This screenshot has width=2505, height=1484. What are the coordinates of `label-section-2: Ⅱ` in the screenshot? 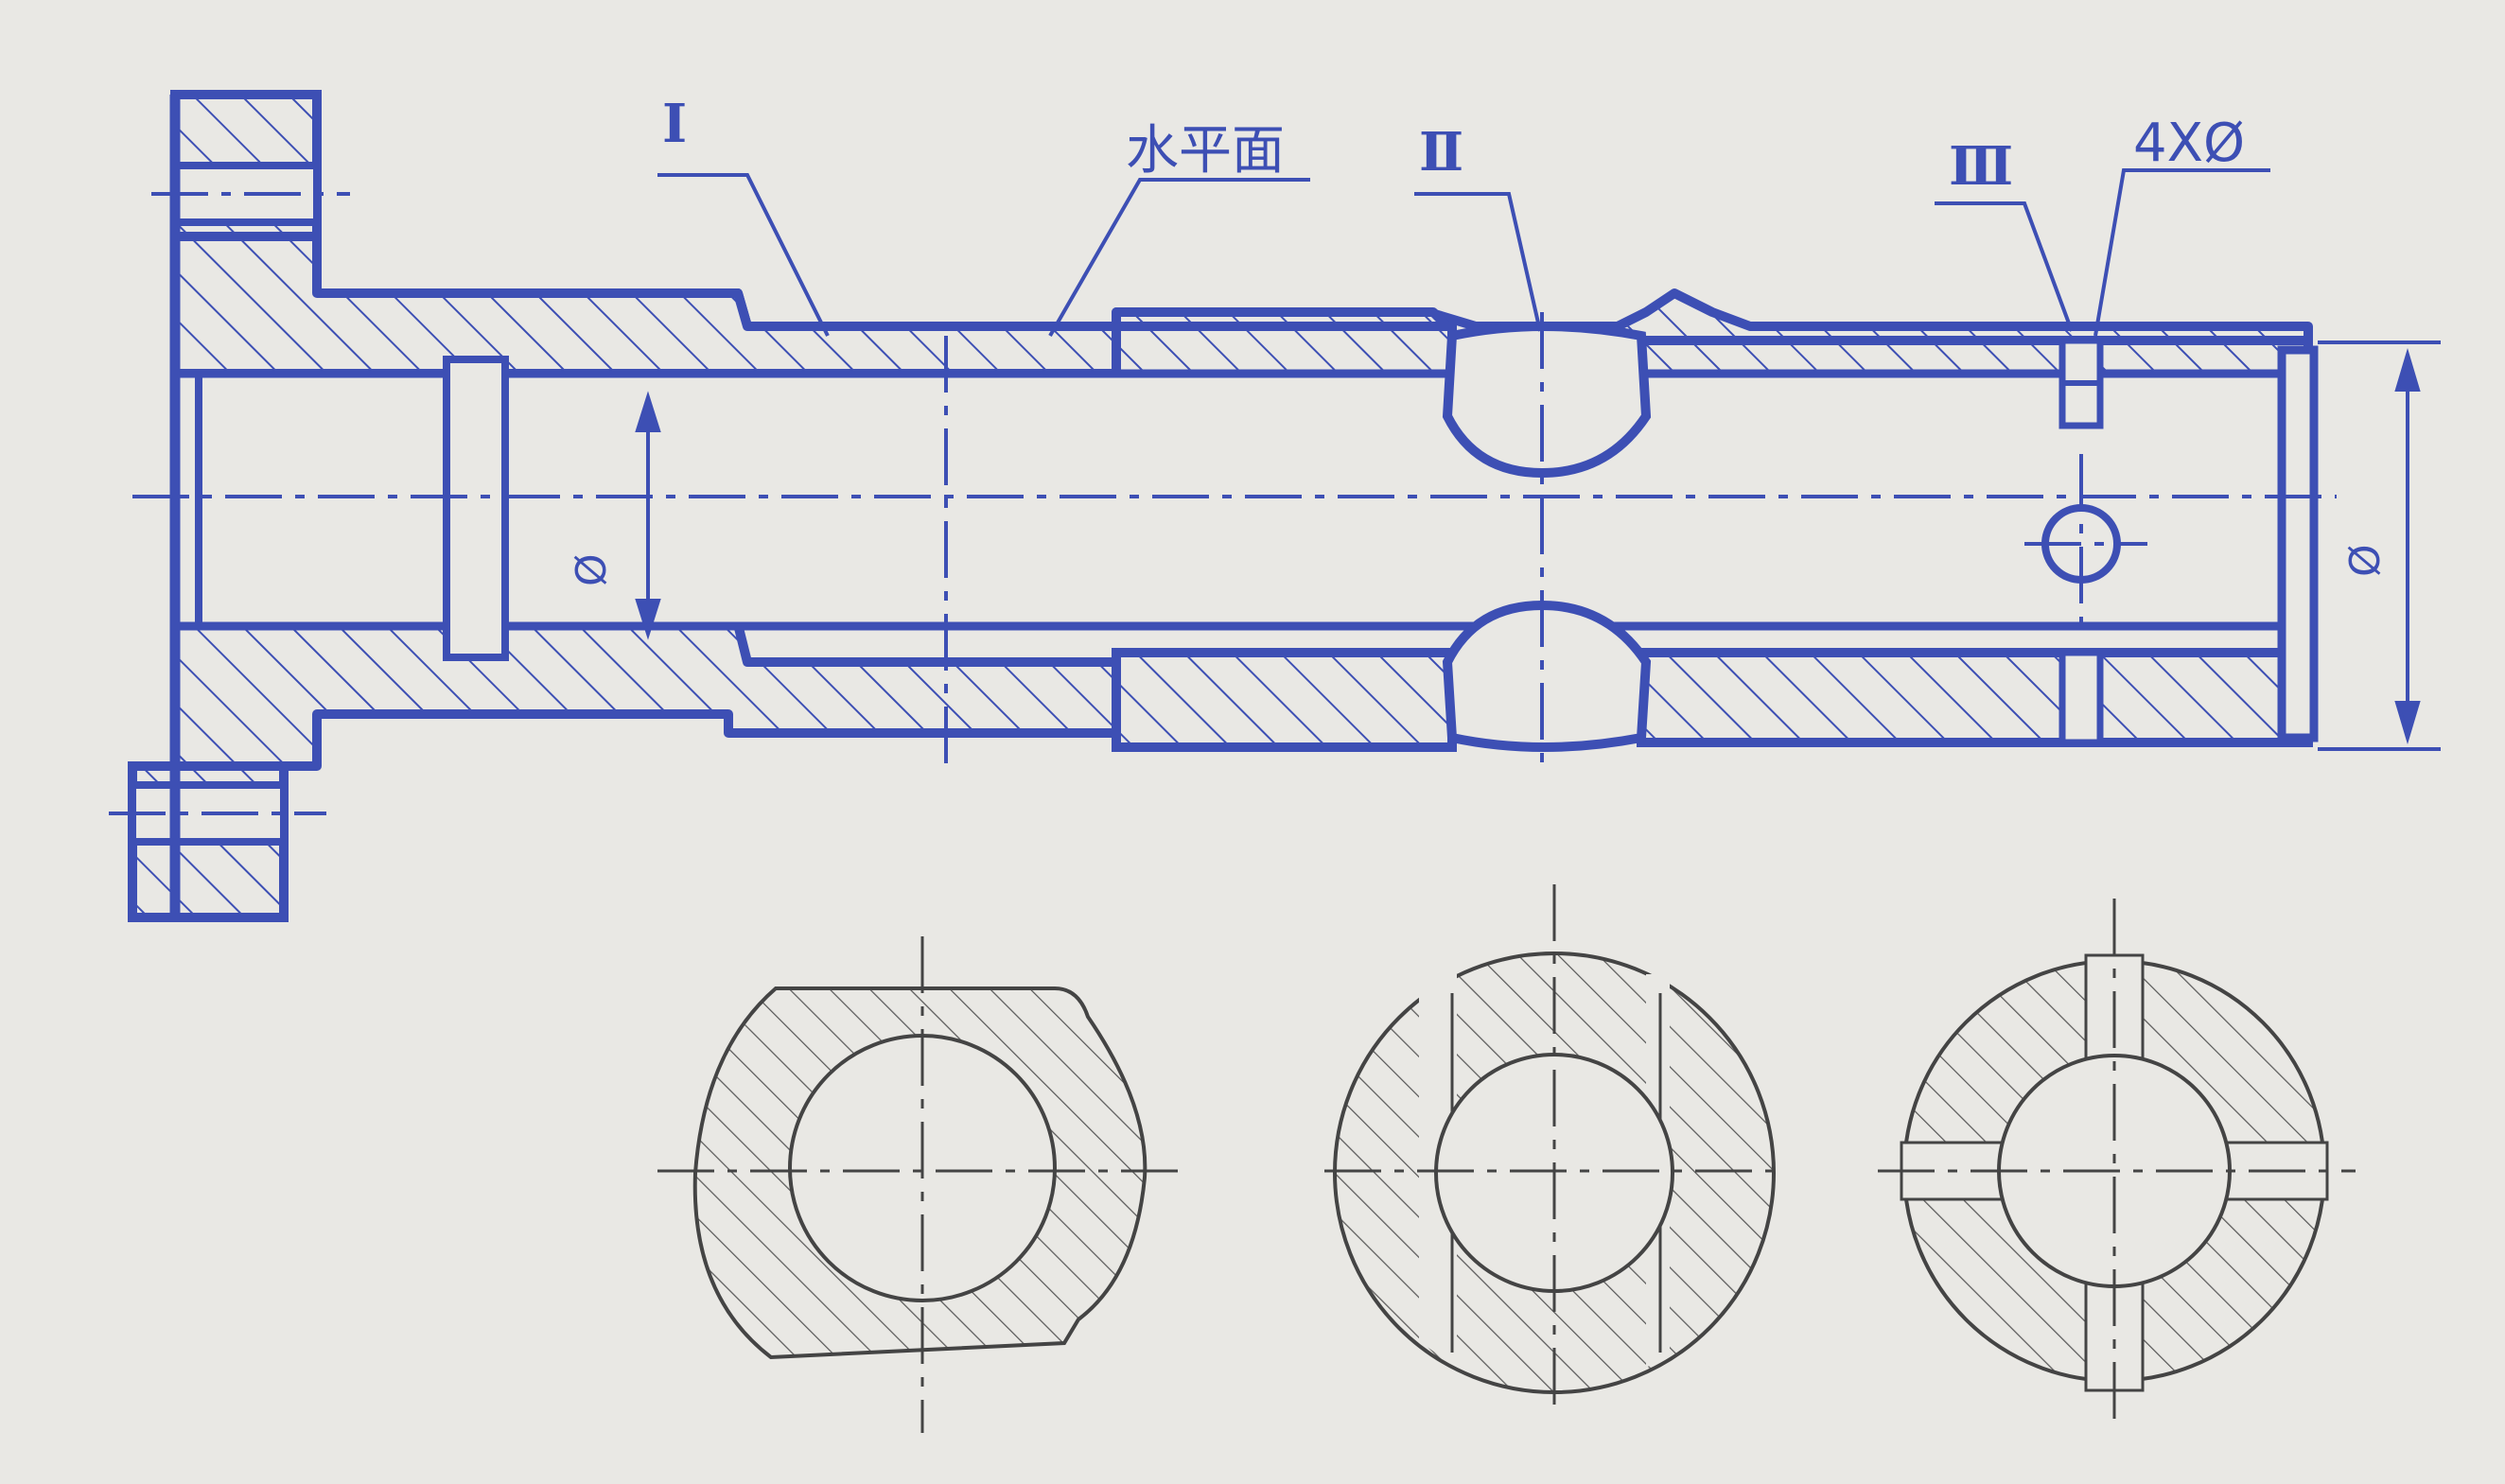 It's located at (1441, 152).